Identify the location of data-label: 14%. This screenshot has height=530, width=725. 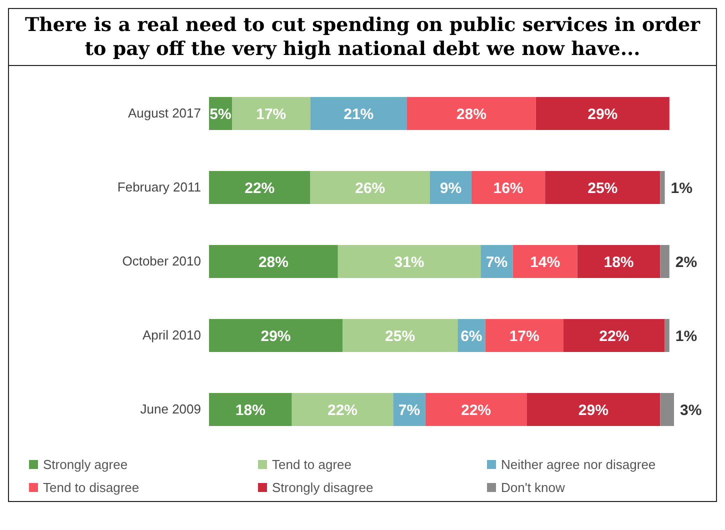
(545, 262).